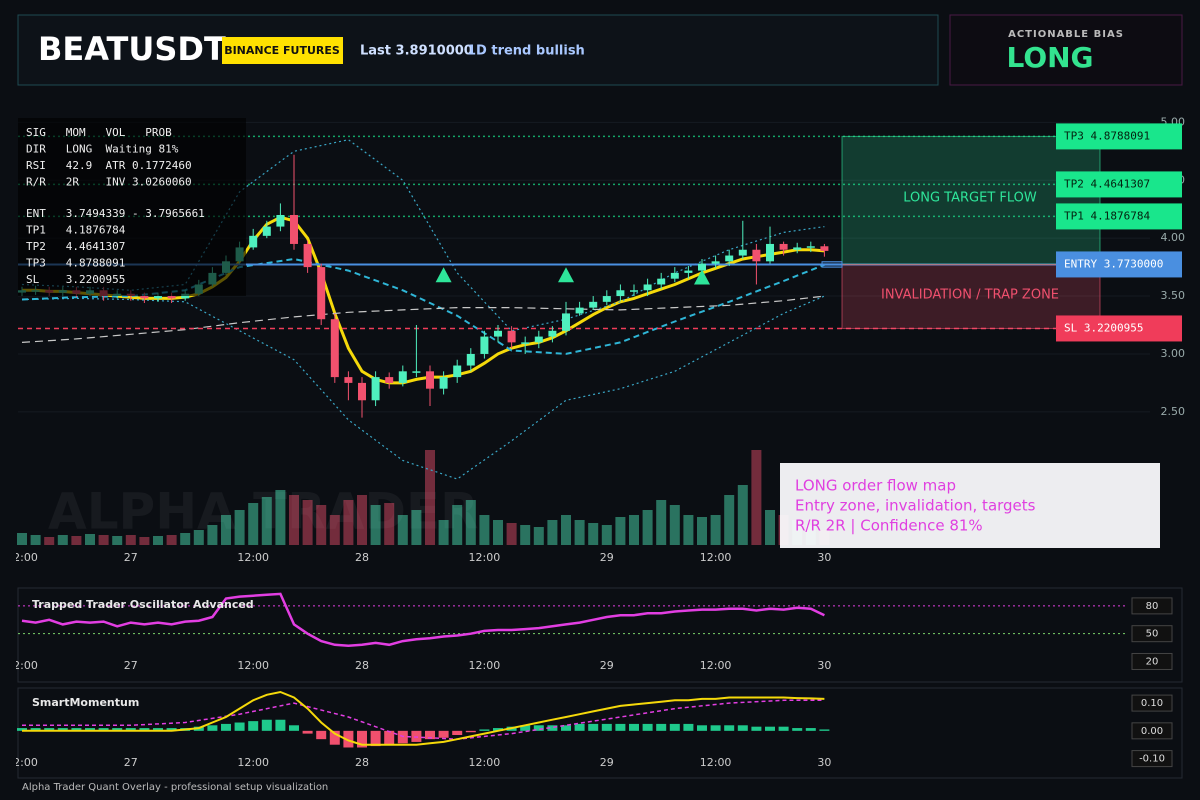 The height and width of the screenshot is (800, 1200). I want to click on level-price: 4.4641307, so click(1121, 183).